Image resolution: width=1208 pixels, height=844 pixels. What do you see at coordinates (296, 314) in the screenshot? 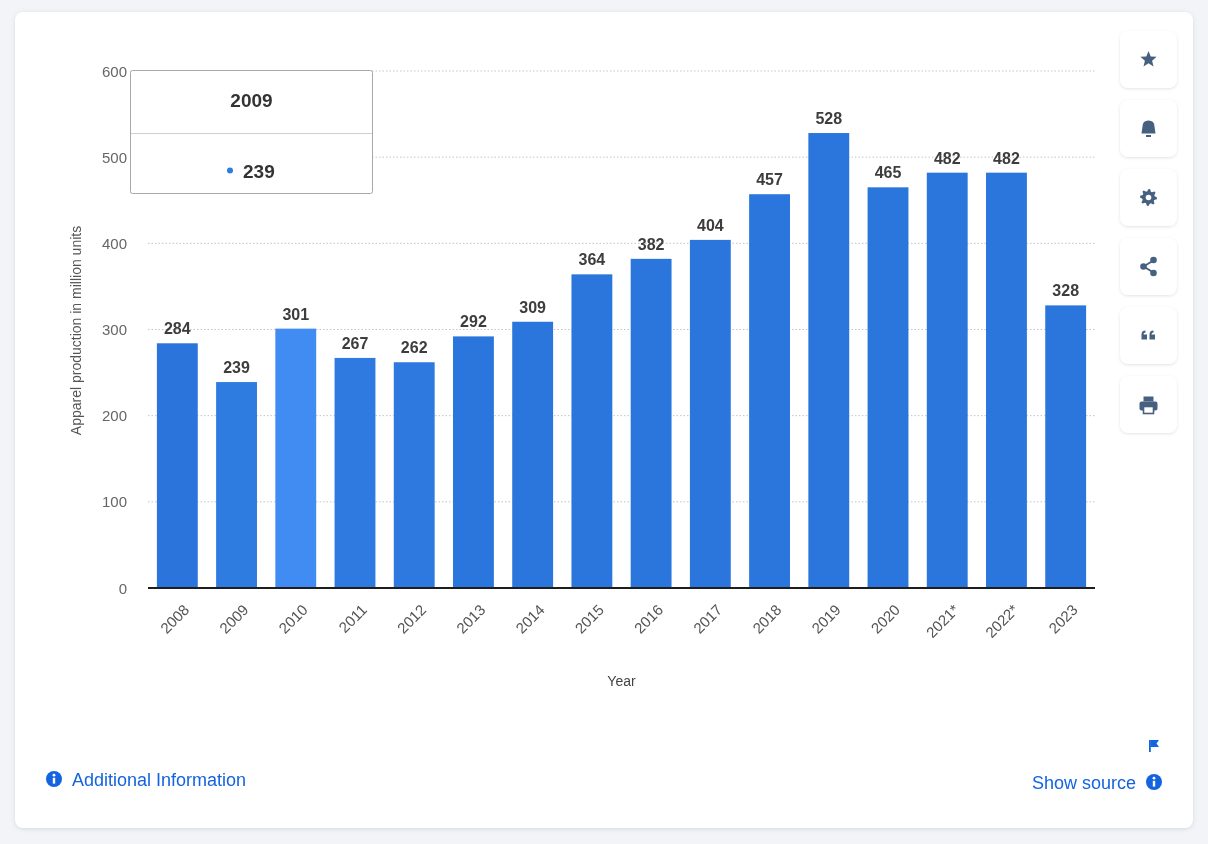
I see `data-label: 301` at bounding box center [296, 314].